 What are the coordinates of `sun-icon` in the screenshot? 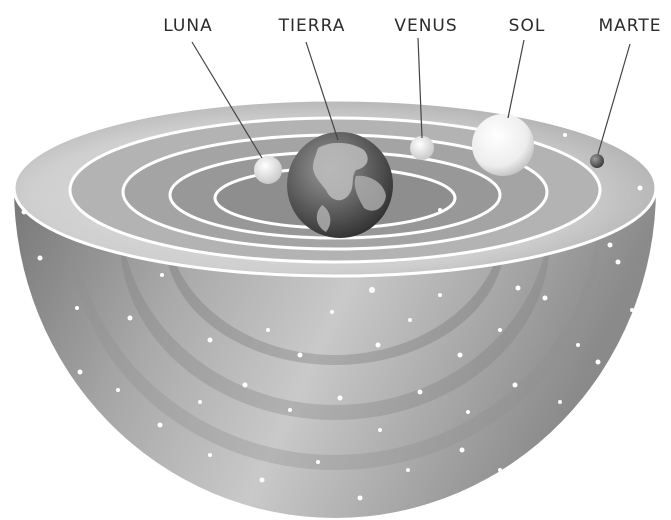 It's located at (503, 145).